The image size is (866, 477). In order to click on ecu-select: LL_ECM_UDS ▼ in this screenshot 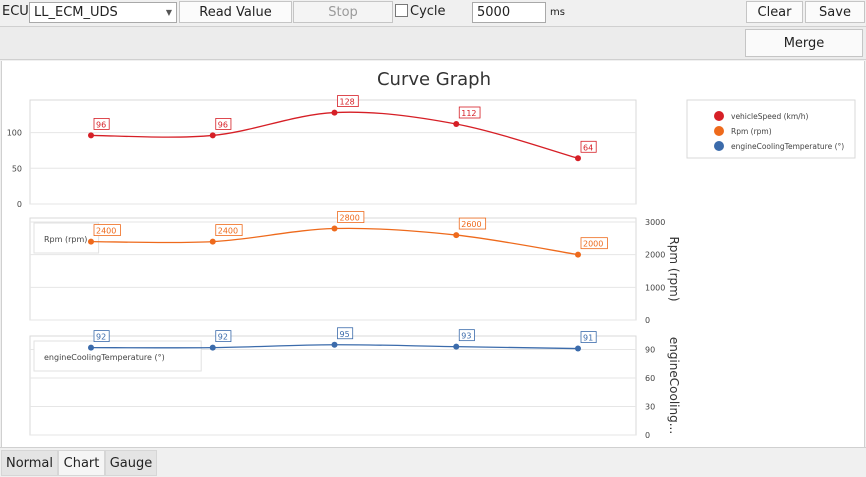, I will do `click(103, 12)`.